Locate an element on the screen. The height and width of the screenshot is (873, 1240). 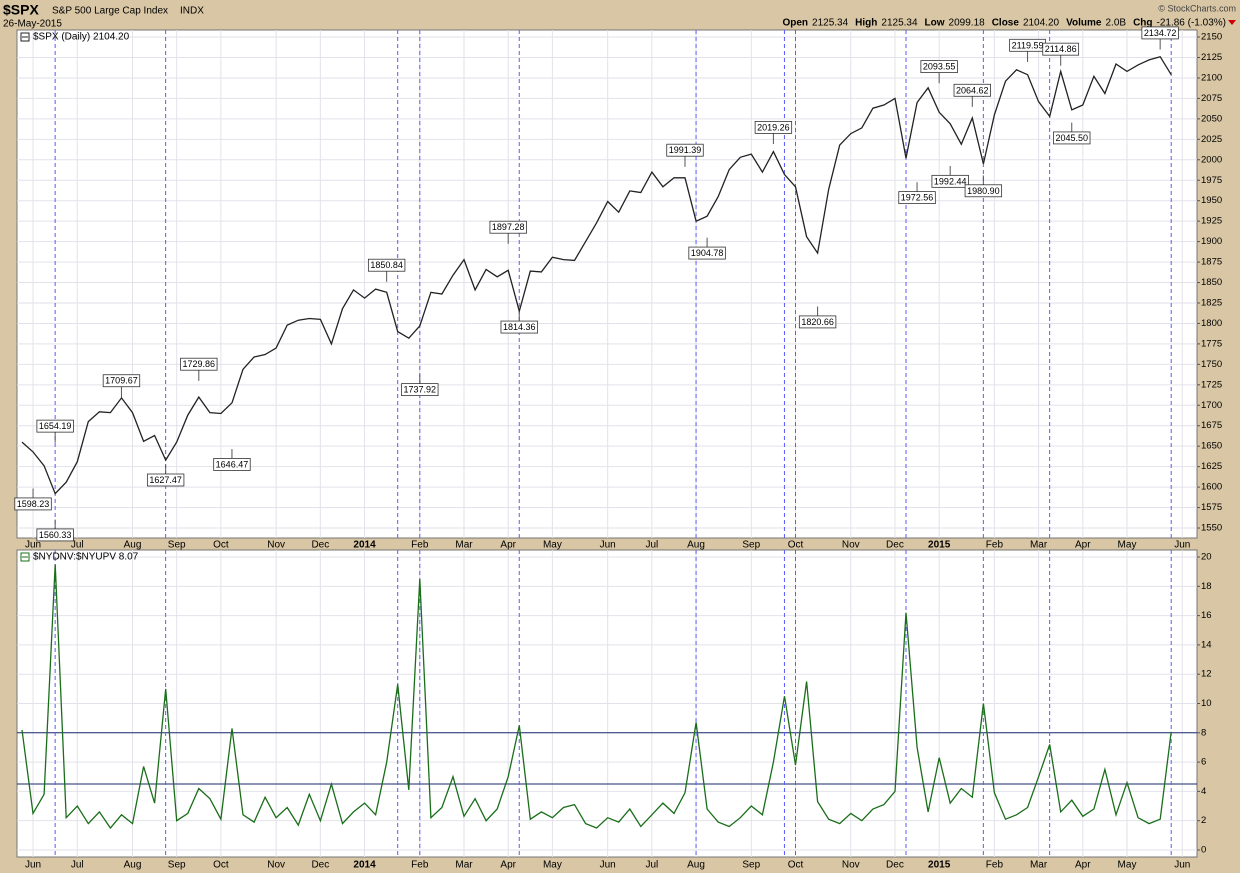
annotation: 1820.66 is located at coordinates (817, 322).